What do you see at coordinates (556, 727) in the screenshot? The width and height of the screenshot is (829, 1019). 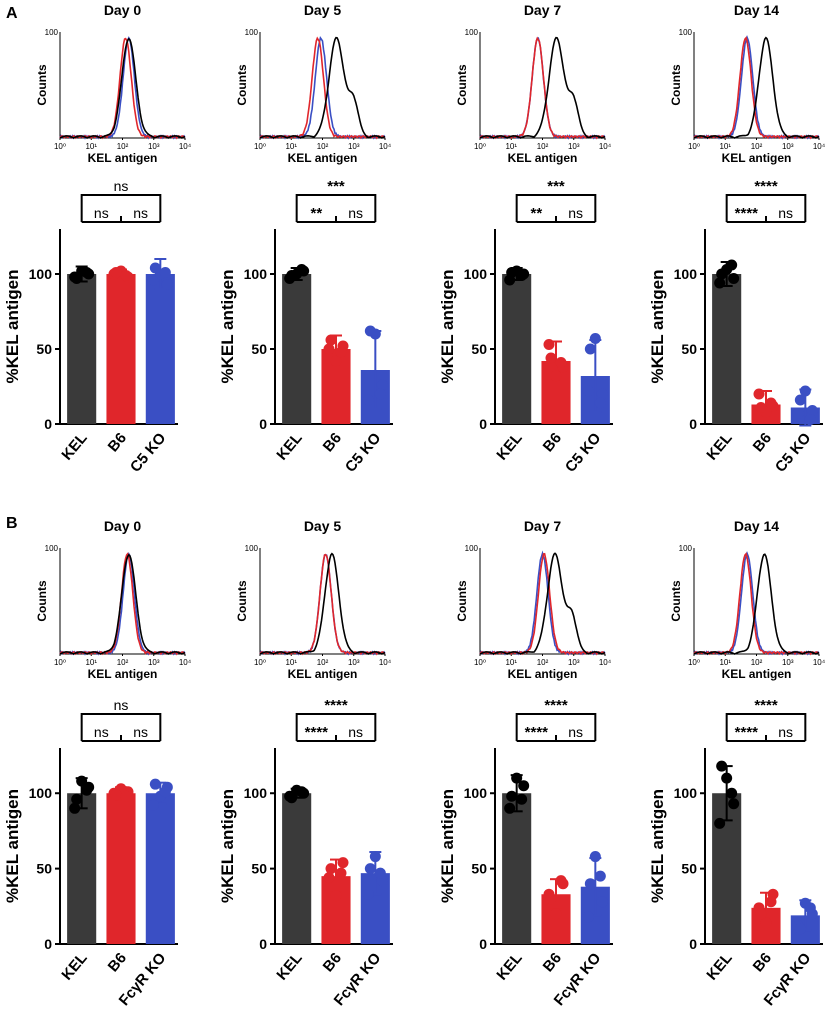 I see `sig-bracket-outer` at bounding box center [556, 727].